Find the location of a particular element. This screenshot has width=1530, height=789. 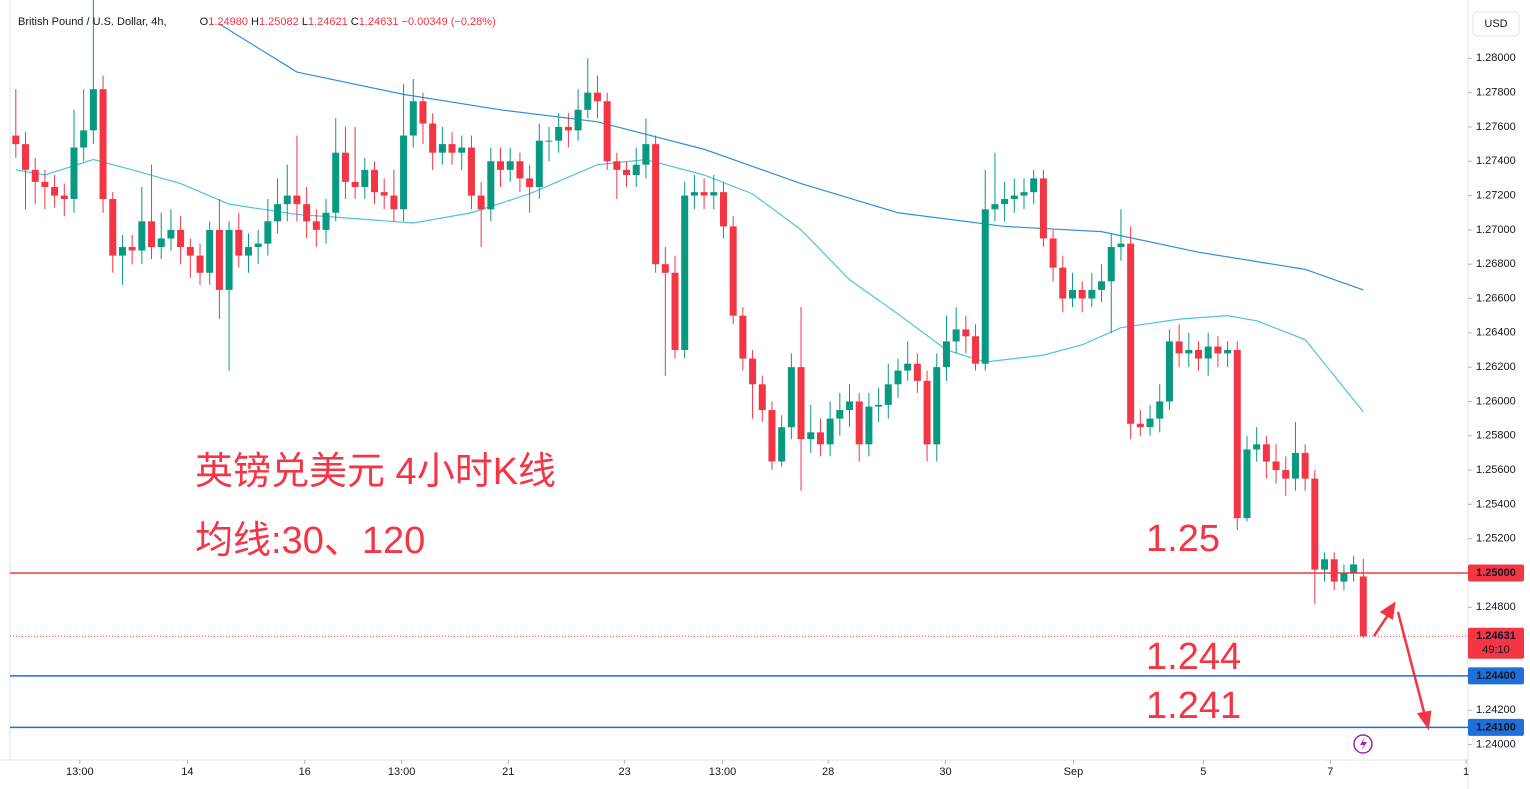

annotation-level: 1.241 is located at coordinates (1193, 706).